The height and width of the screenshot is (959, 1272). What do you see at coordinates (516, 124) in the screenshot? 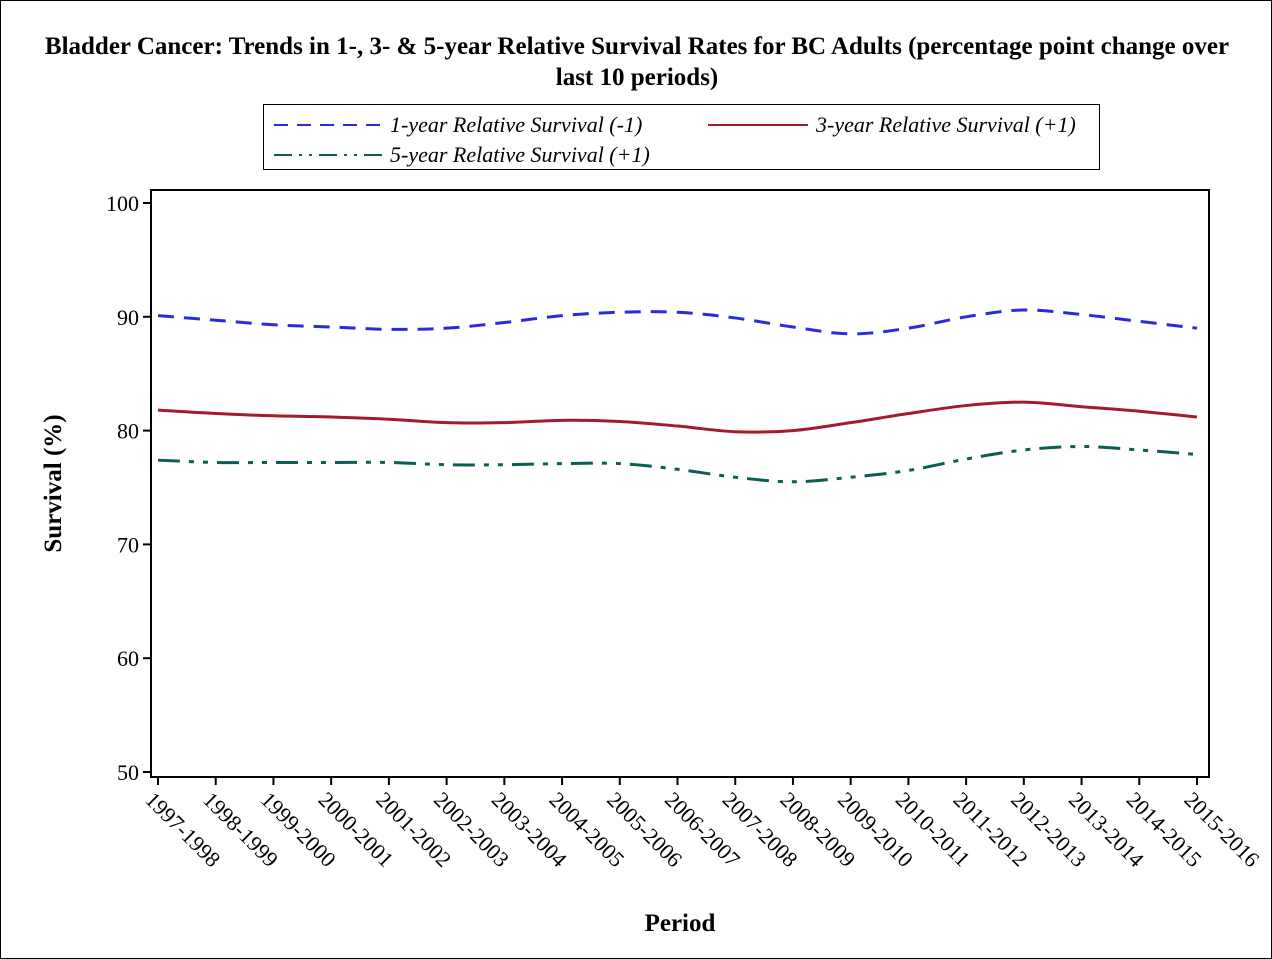
I see `legend-label-1yr: 1-year Relative Survival (-1)` at bounding box center [516, 124].